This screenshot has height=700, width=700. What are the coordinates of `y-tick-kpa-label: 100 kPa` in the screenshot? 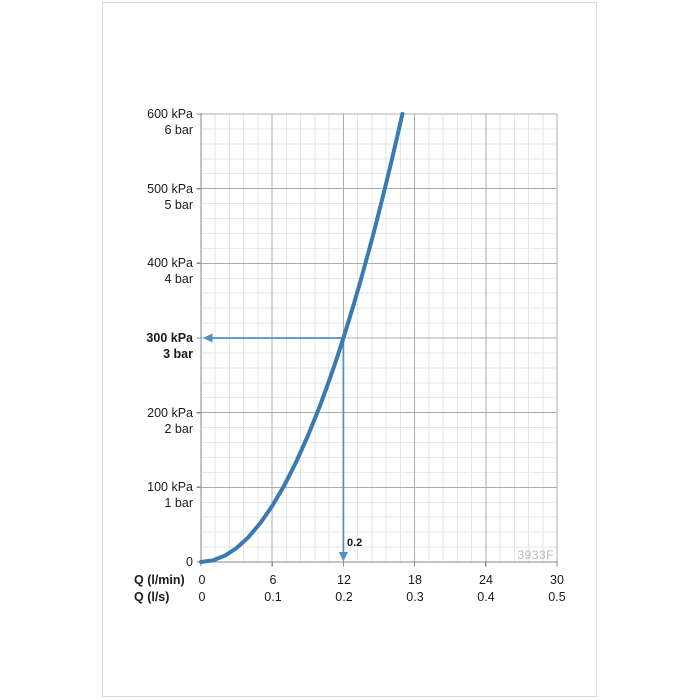 It's located at (170, 487).